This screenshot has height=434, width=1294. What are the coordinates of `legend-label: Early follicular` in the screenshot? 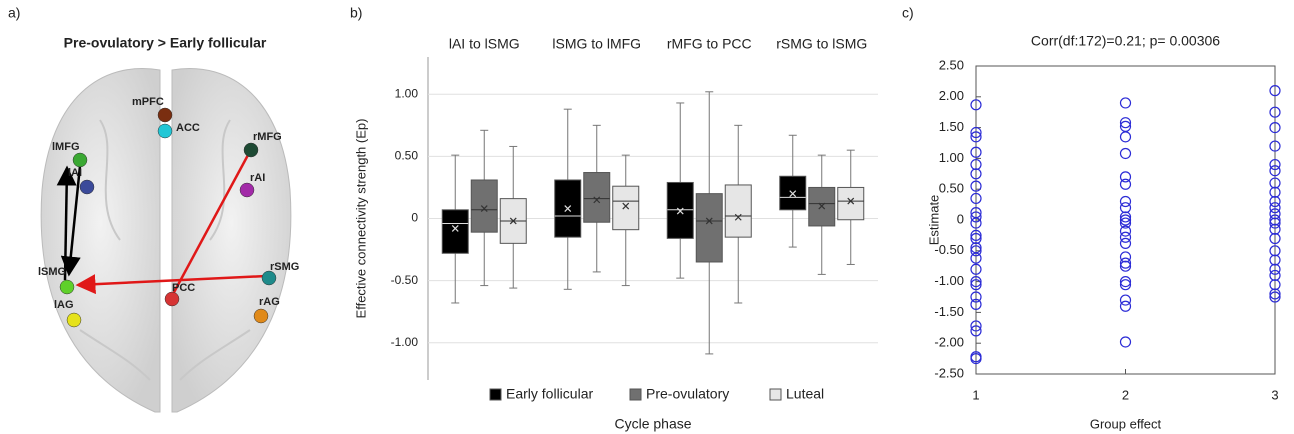 It's located at (549, 394).